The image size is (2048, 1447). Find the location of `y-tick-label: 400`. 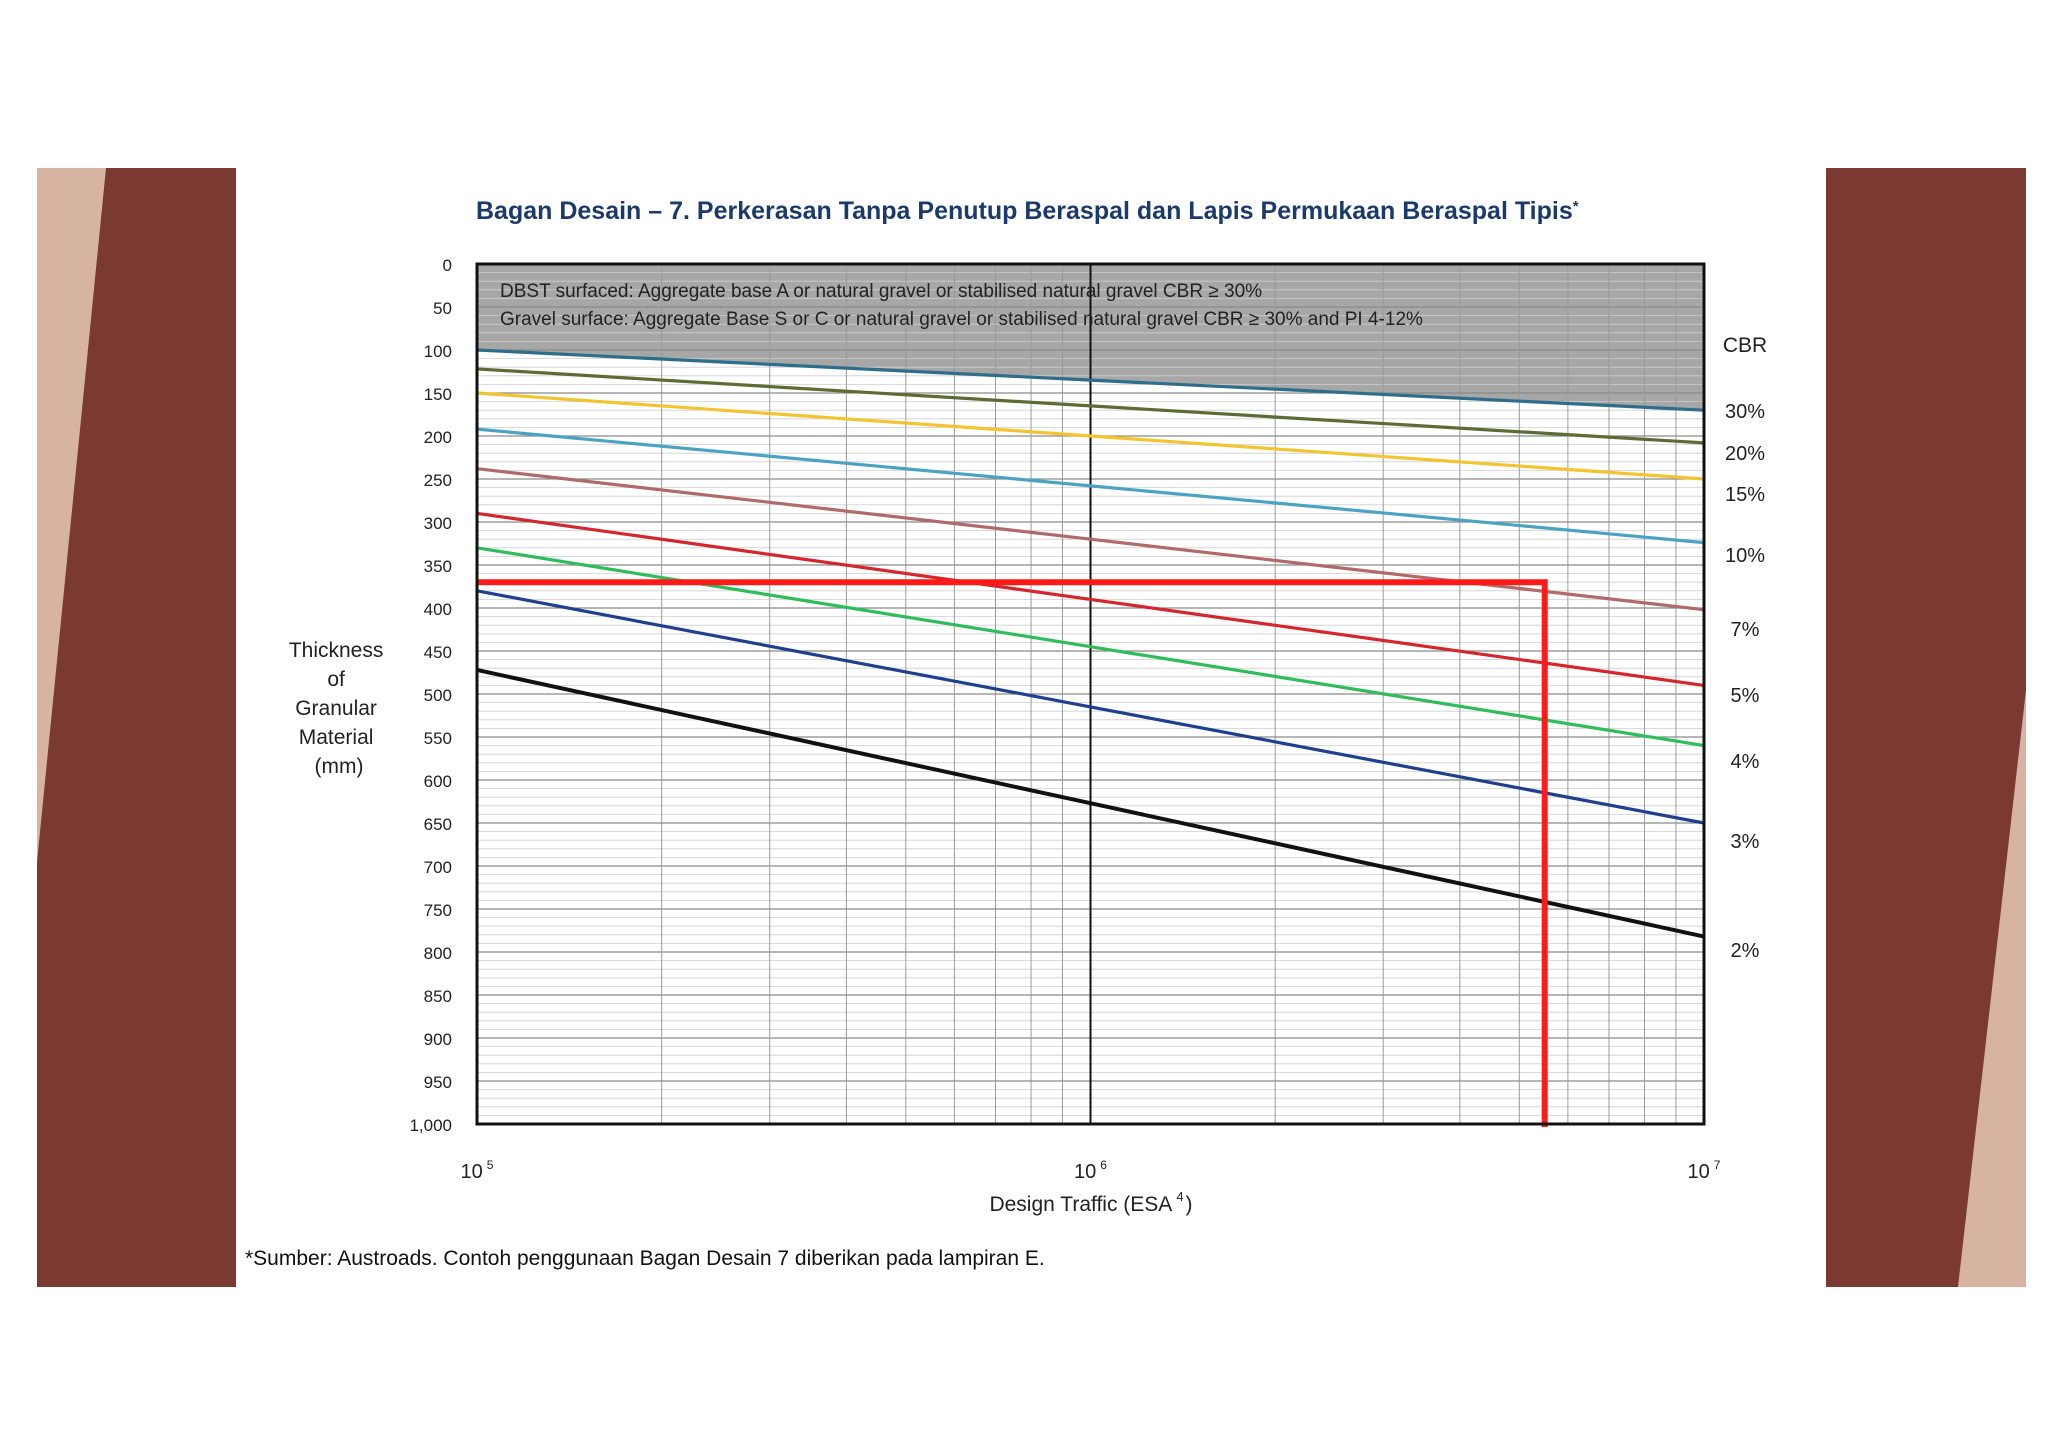

y-tick-label: 400 is located at coordinates (438, 609).